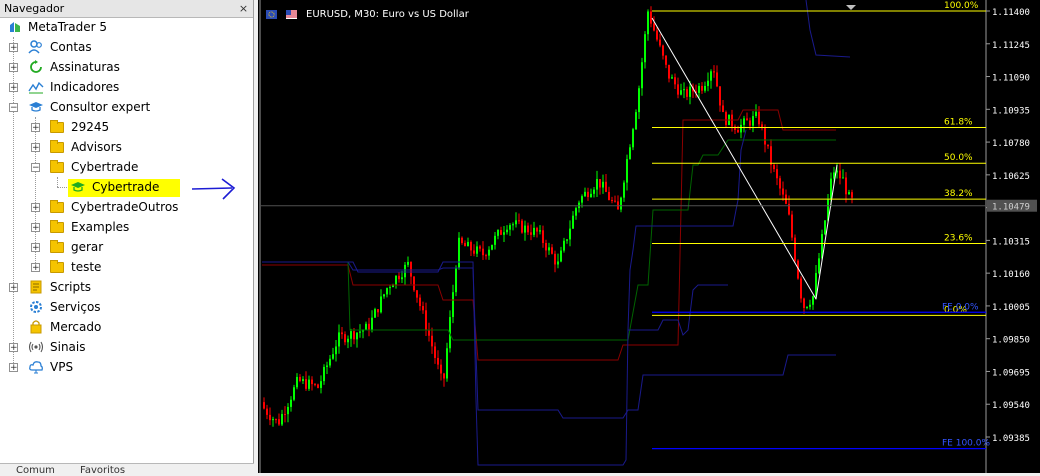 This screenshot has height=476, width=1040. What do you see at coordinates (243, 8) in the screenshot?
I see `close-icon: ×` at bounding box center [243, 8].